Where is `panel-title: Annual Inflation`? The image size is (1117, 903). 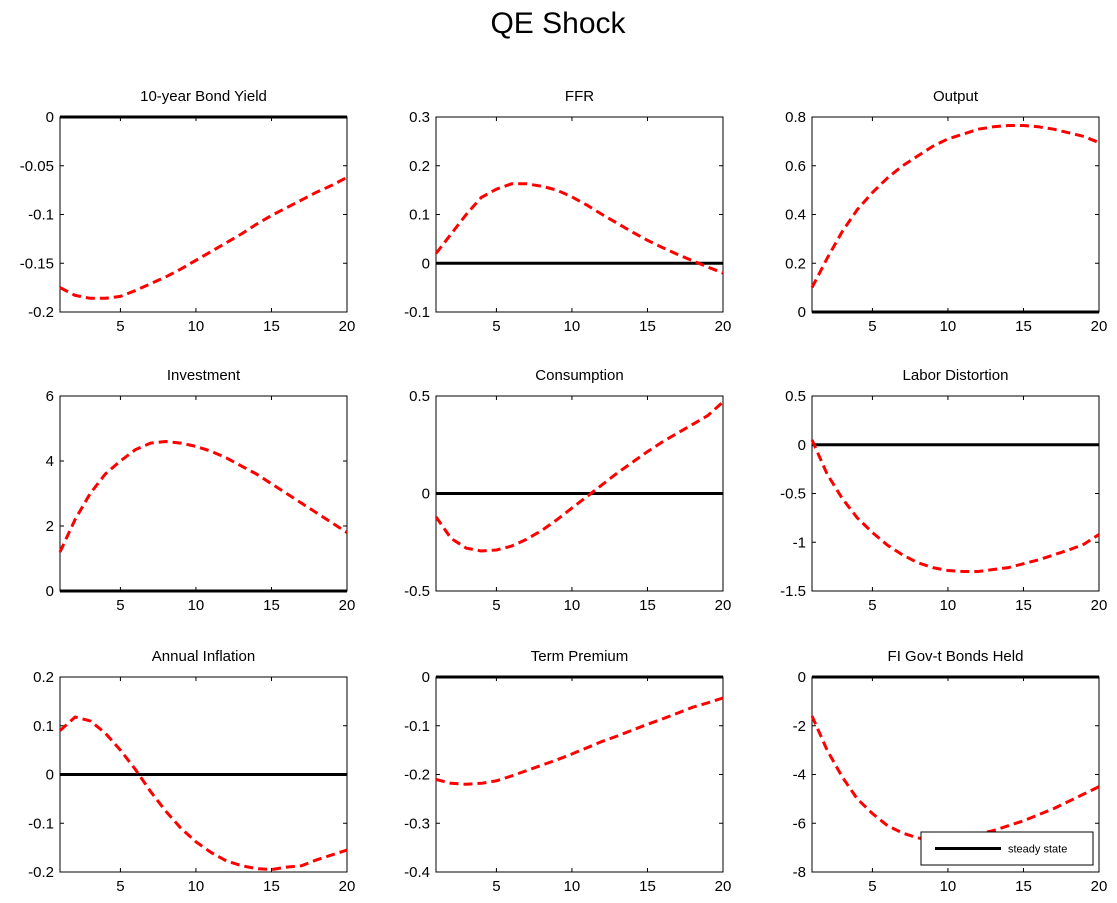 panel-title: Annual Inflation is located at coordinates (203, 656).